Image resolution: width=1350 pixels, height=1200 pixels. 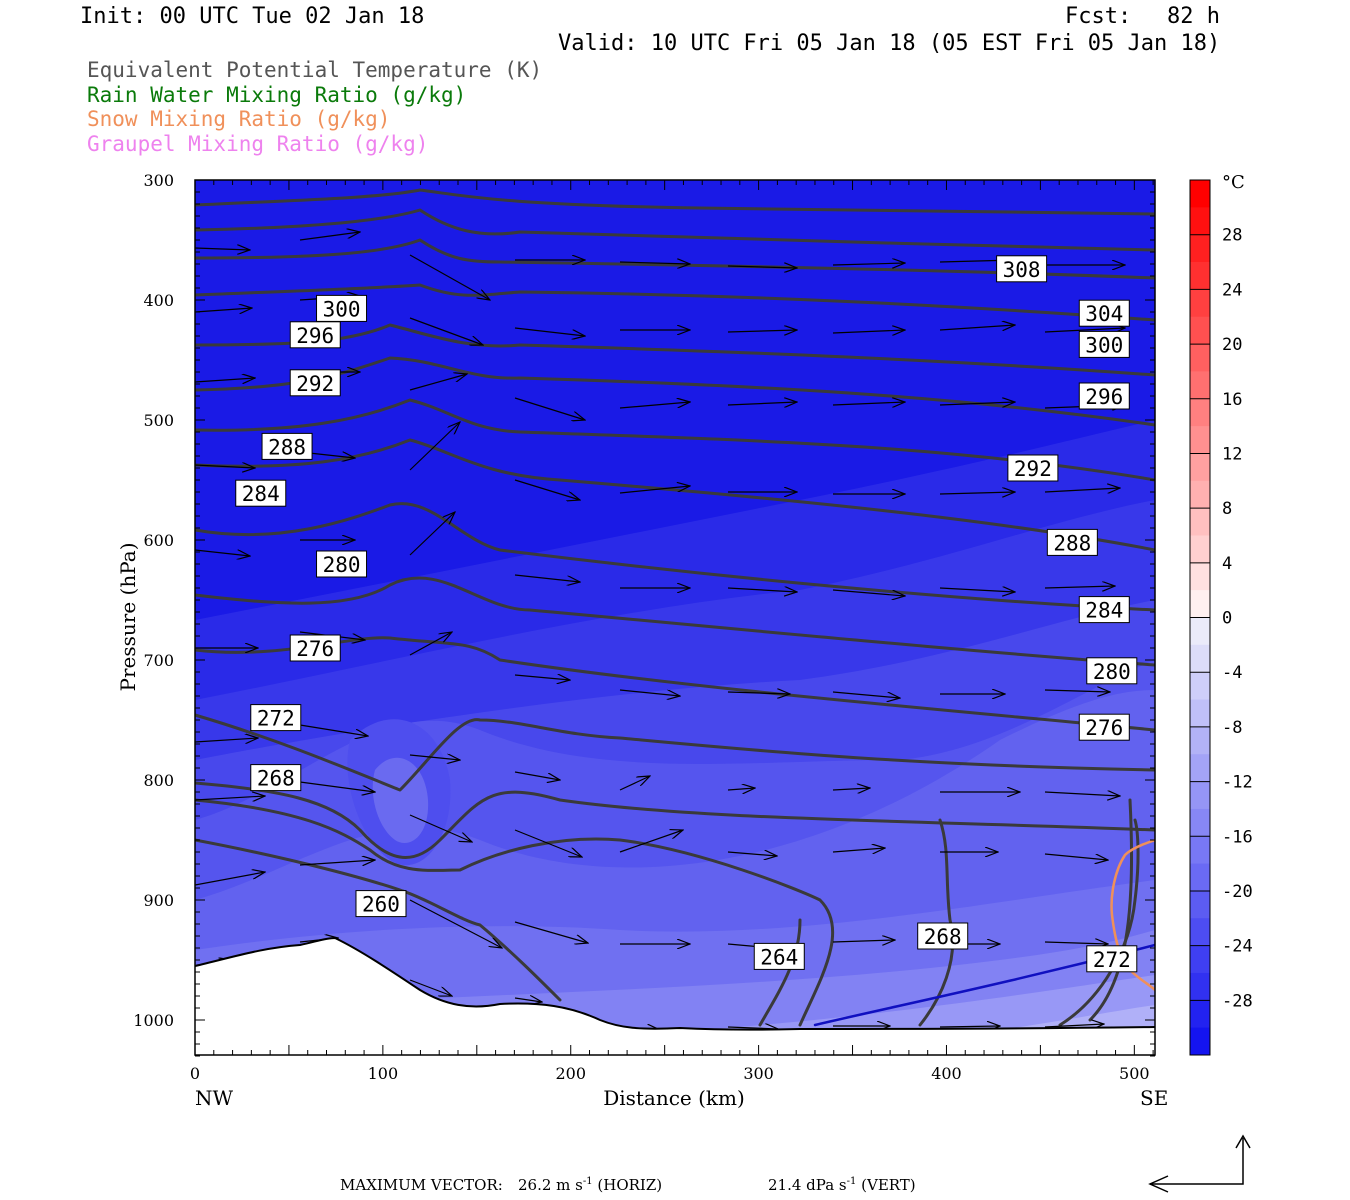 I want to click on contour-label: 264, so click(x=779, y=956).